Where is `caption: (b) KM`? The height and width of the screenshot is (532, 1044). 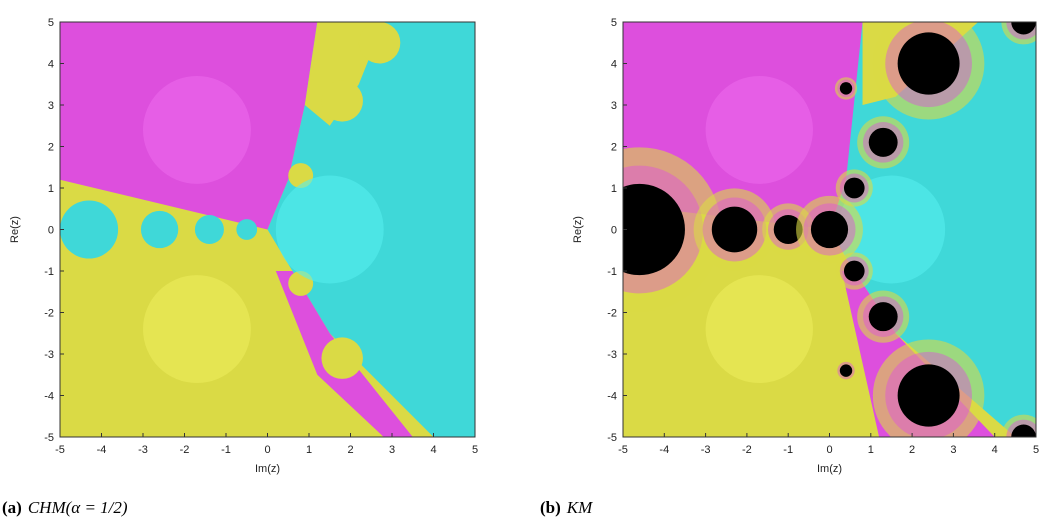
caption: (b) KM is located at coordinates (566, 507).